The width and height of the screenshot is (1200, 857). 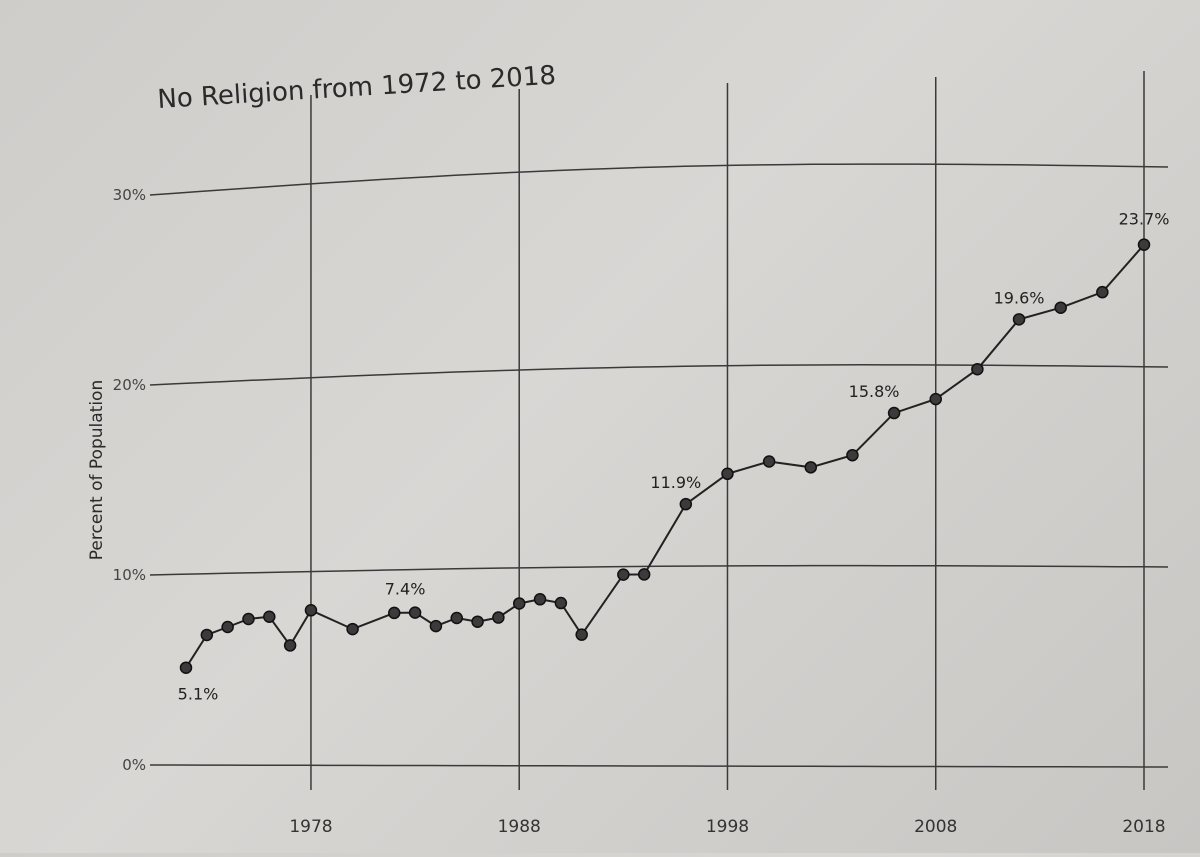 I want to click on y-axis-label: Percent of Population, so click(x=97, y=470).